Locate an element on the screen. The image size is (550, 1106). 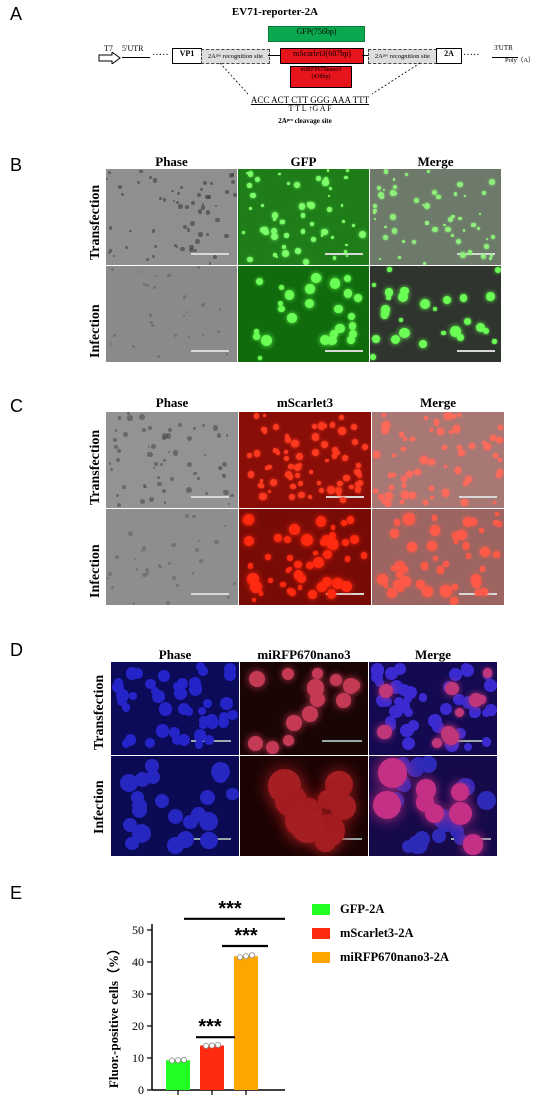
col-title-merge-d: Merge is located at coordinates (433, 654).